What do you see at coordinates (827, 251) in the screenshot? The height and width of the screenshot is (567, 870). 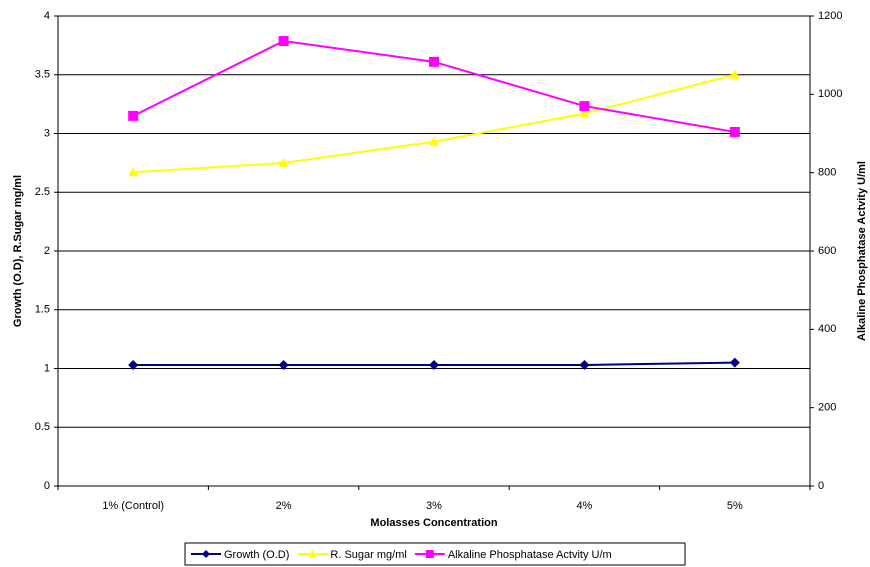 I see `y2-tick-label: 600` at bounding box center [827, 251].